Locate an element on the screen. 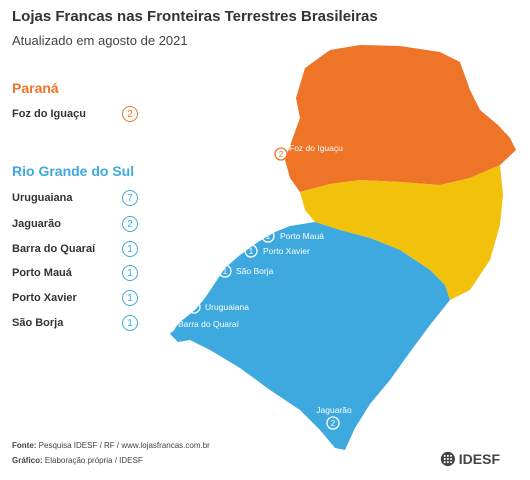 The image size is (530, 480). city-name: Porto Mauá is located at coordinates (42, 273).